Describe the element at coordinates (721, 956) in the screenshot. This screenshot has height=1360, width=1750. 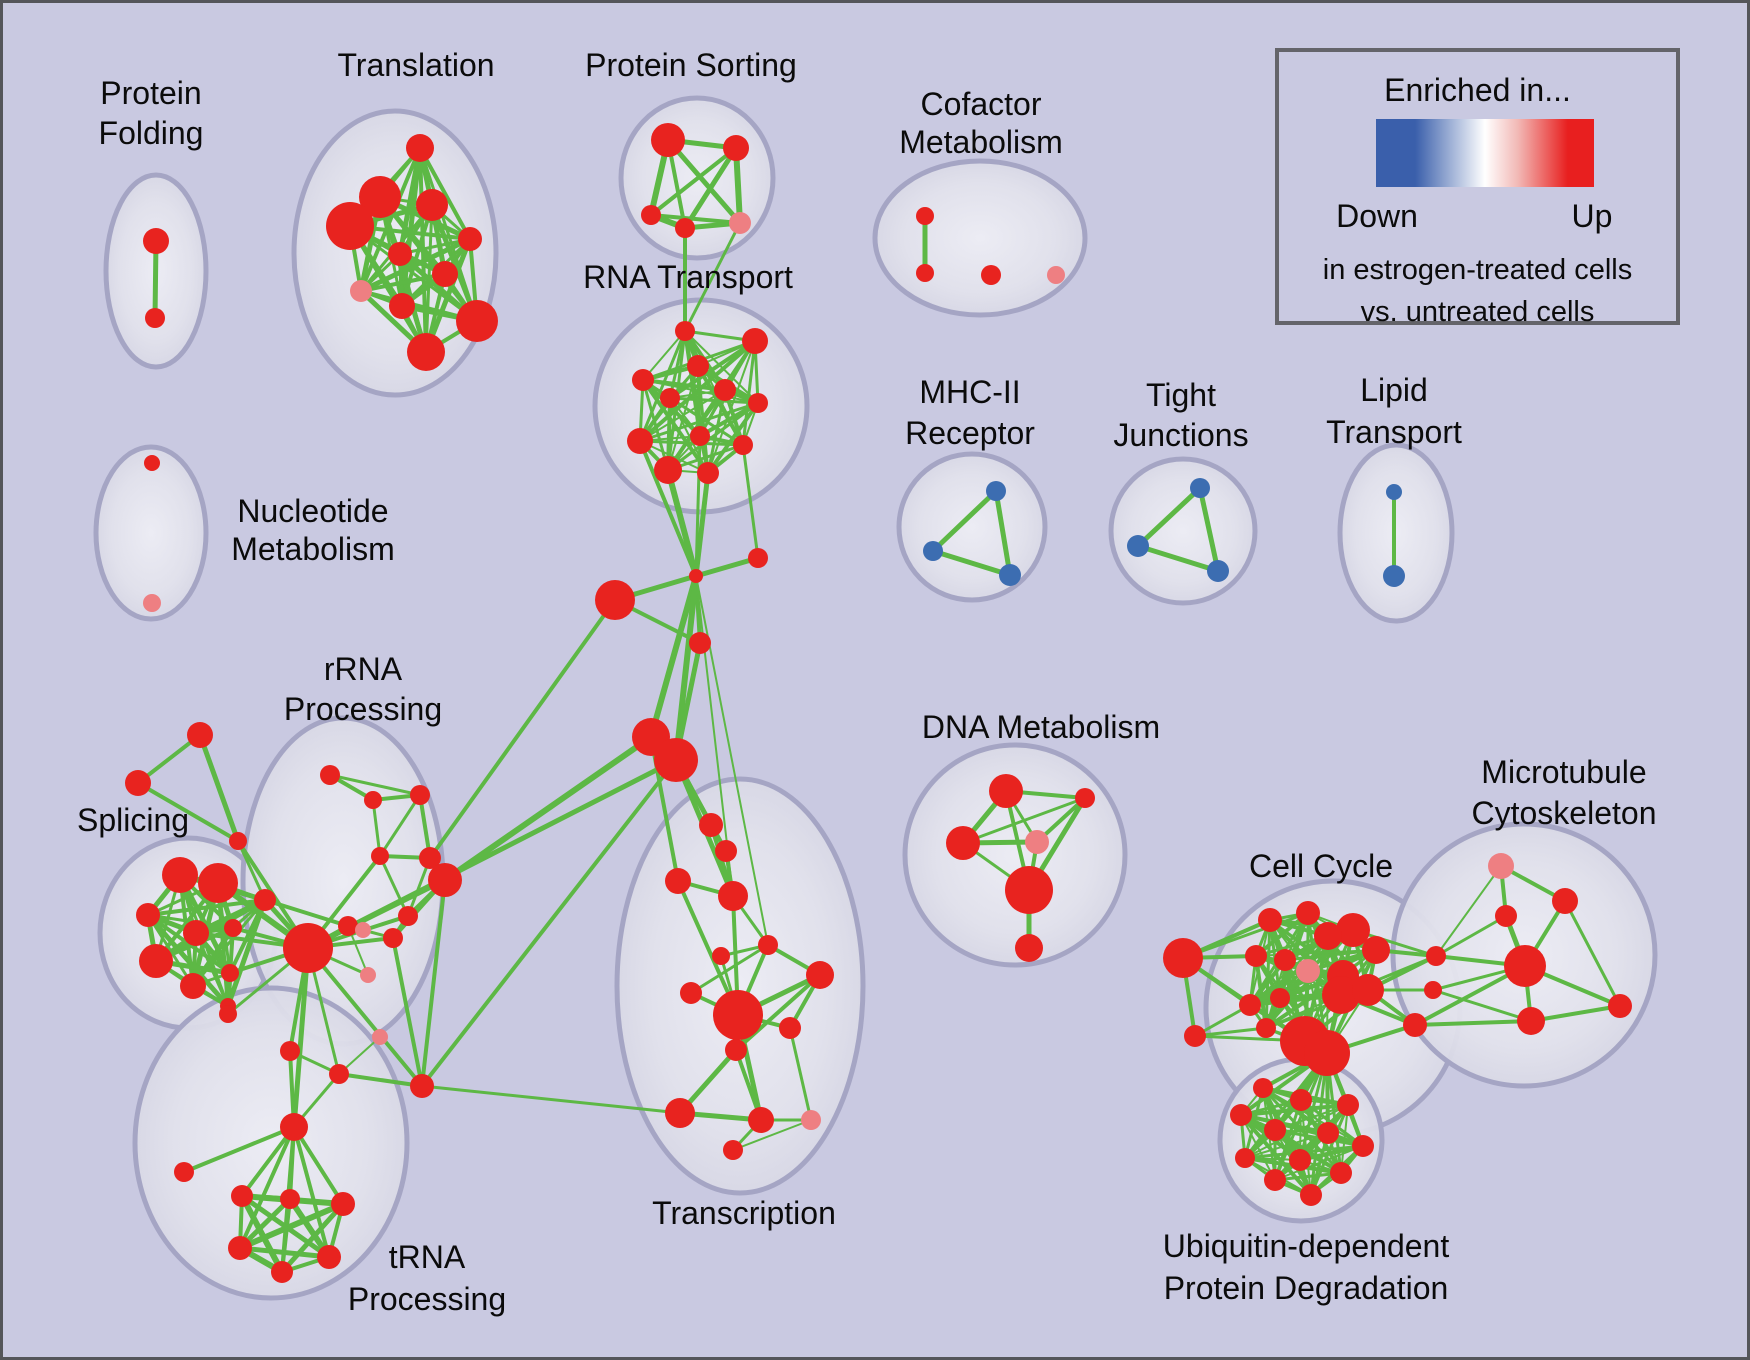
I see `node-t06` at that location.